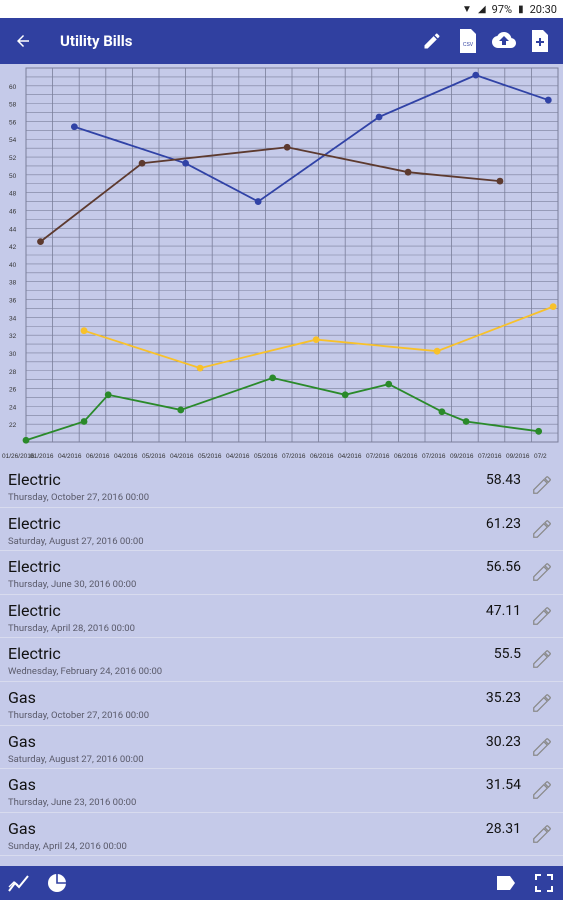 This screenshot has width=563, height=900. Describe the element at coordinates (540, 456) in the screenshot. I see `x-tick-label: 07/2` at that location.